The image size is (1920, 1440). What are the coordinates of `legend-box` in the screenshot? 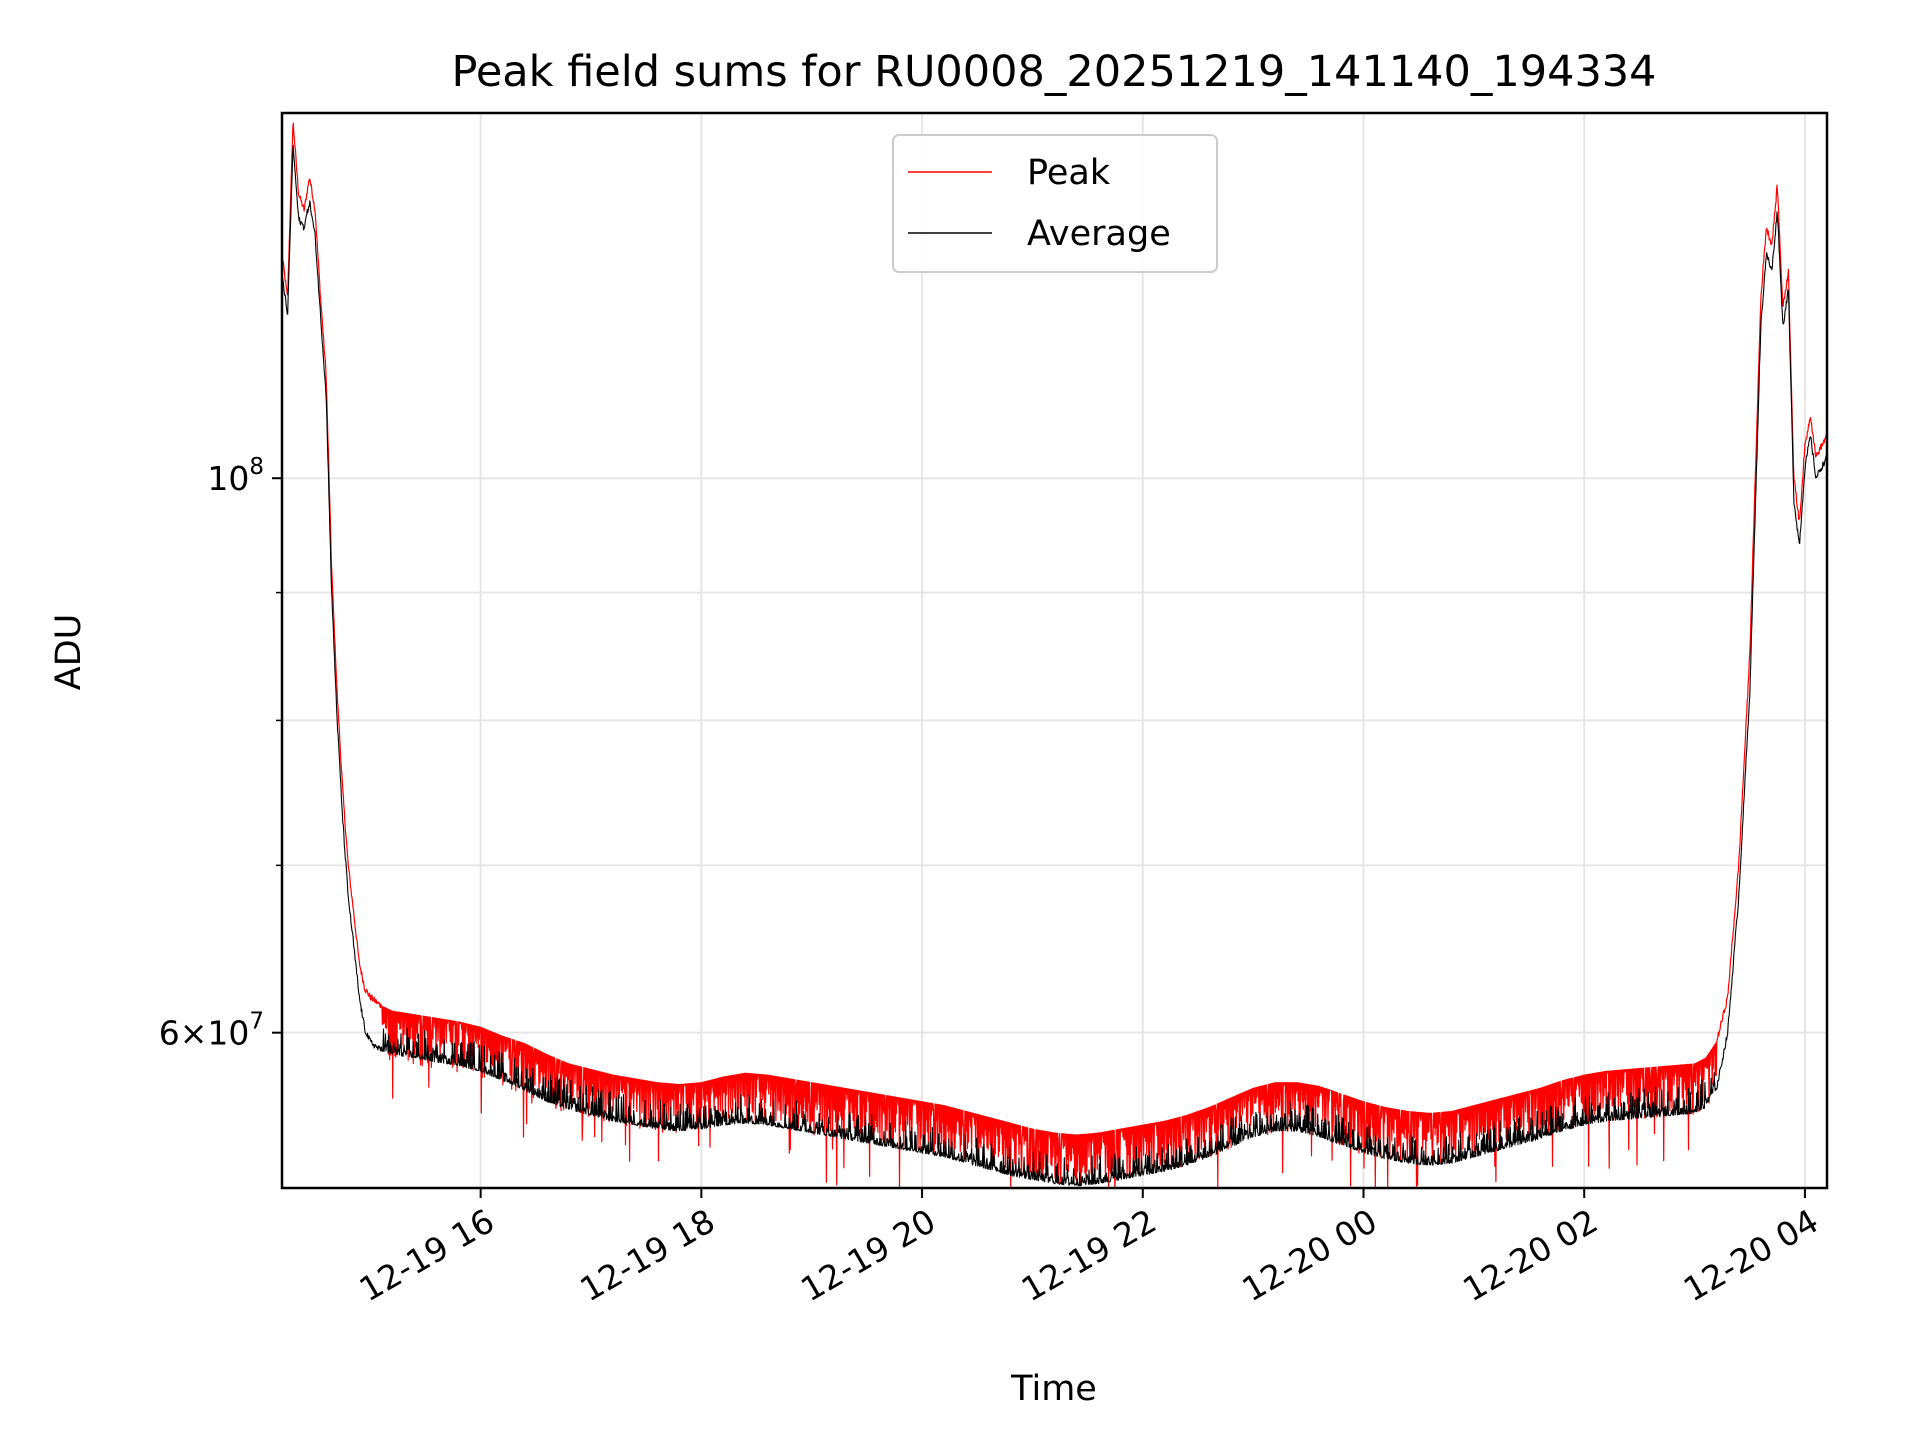 It's located at (1055, 203).